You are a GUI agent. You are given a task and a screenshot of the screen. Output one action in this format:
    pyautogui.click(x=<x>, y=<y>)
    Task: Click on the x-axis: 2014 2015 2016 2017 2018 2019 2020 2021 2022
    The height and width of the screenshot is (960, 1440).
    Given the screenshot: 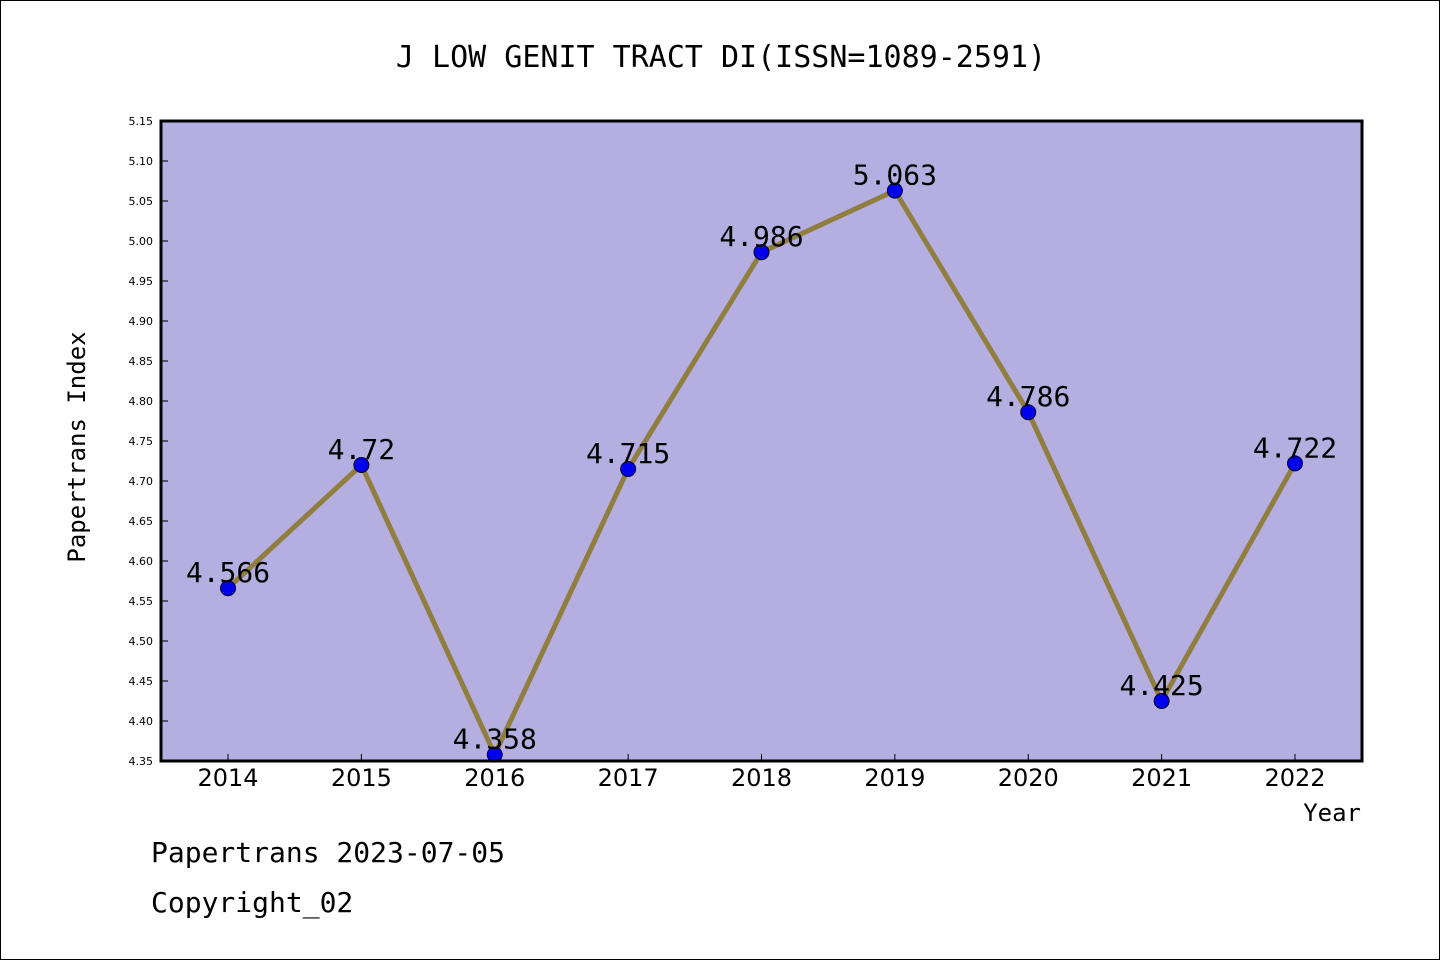 What is the action you would take?
    pyautogui.click(x=761, y=773)
    